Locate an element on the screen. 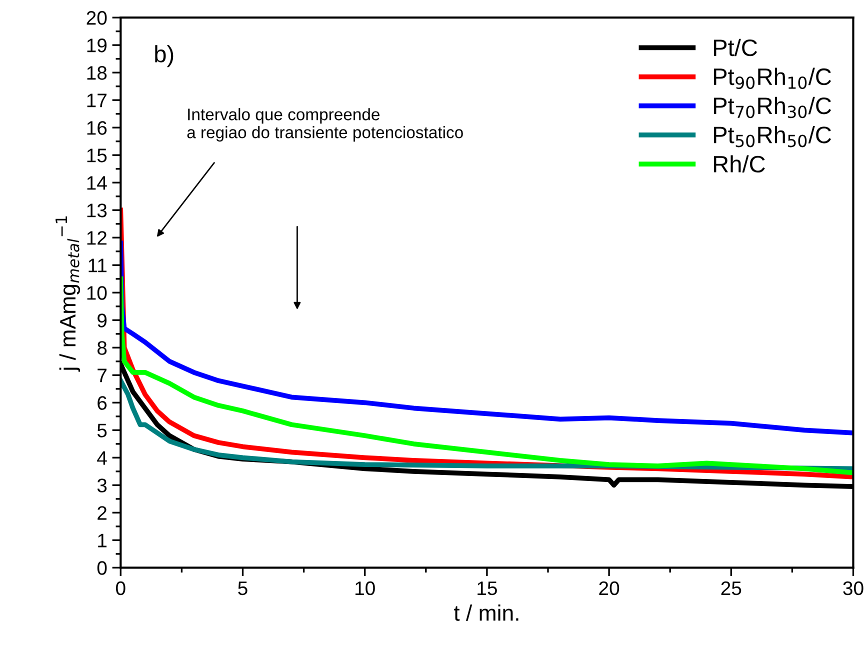  y-tick-label: 13 is located at coordinates (97, 211).